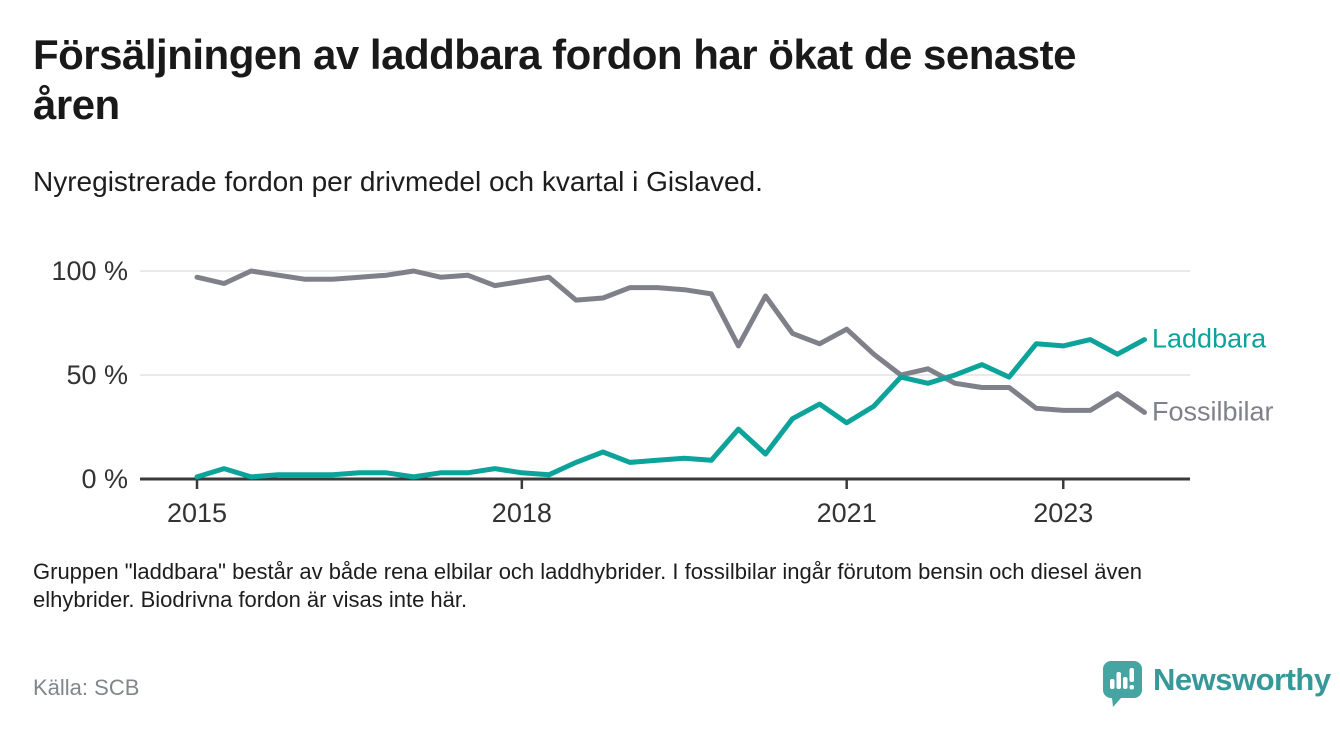 The width and height of the screenshot is (1340, 733). Describe the element at coordinates (1209, 339) in the screenshot. I see `series-label-laddbara: Laddbara` at that location.